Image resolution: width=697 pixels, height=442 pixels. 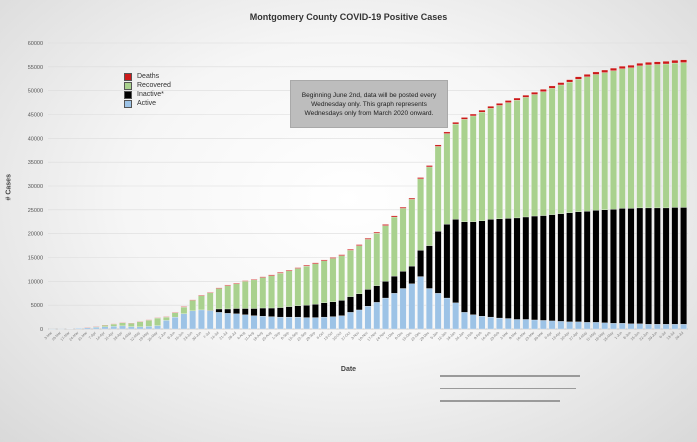 What do you see at coordinates (241, 336) in the screenshot?
I see `x-tick-label: 4-Aug` at bounding box center [241, 336].